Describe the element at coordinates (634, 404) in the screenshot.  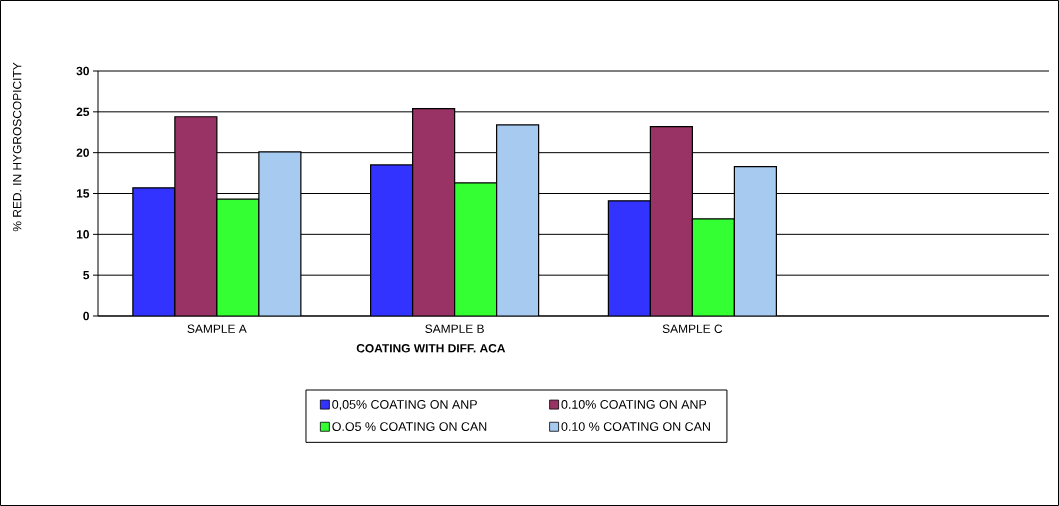
I see `legend-label: 0.10% COATING ON ANP` at that location.